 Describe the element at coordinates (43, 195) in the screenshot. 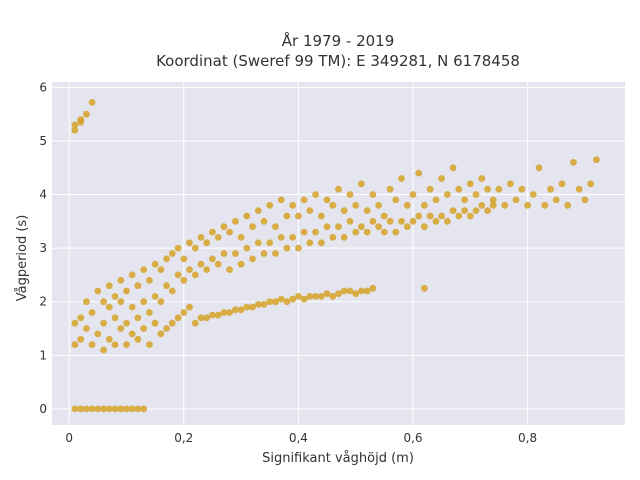

I see `y-tick-label: 4` at that location.